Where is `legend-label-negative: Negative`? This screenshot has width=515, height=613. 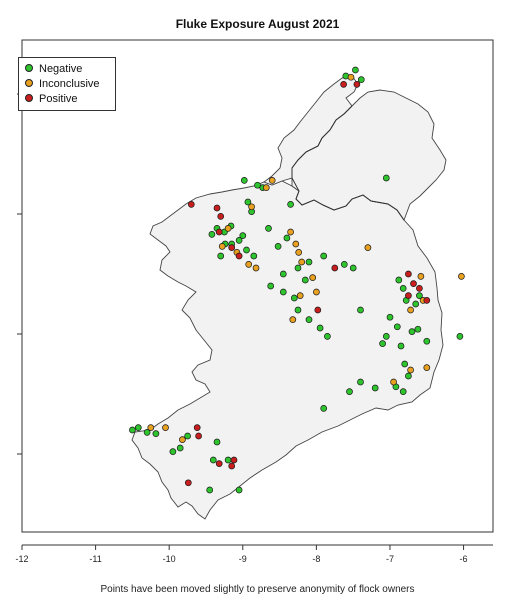
legend-label-negative: Negative is located at coordinates (61, 69).